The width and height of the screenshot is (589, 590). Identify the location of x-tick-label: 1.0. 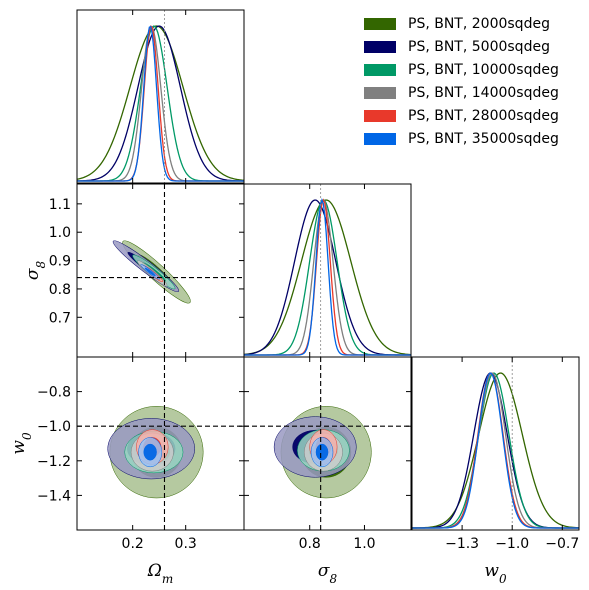
(364, 544).